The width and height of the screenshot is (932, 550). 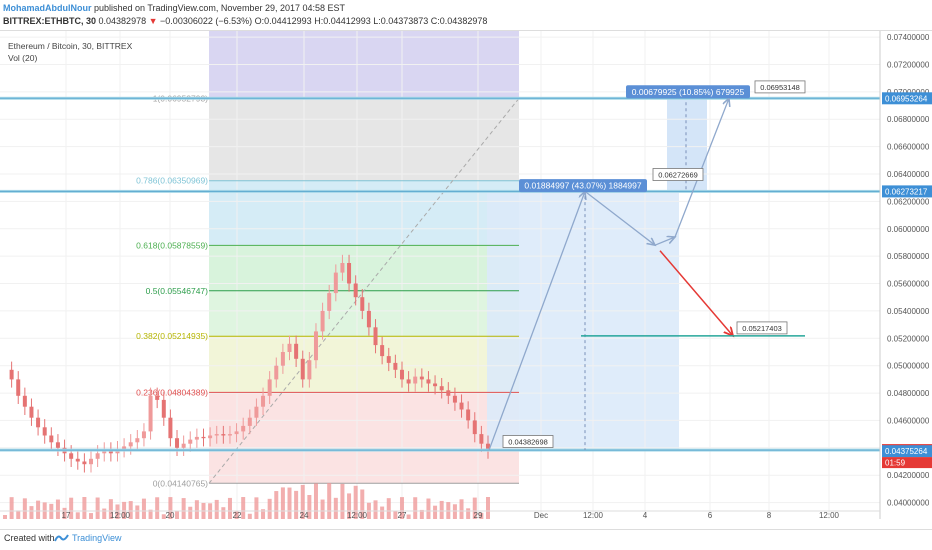 I want to click on price-tick-label: 0.05000000, so click(x=908, y=366).